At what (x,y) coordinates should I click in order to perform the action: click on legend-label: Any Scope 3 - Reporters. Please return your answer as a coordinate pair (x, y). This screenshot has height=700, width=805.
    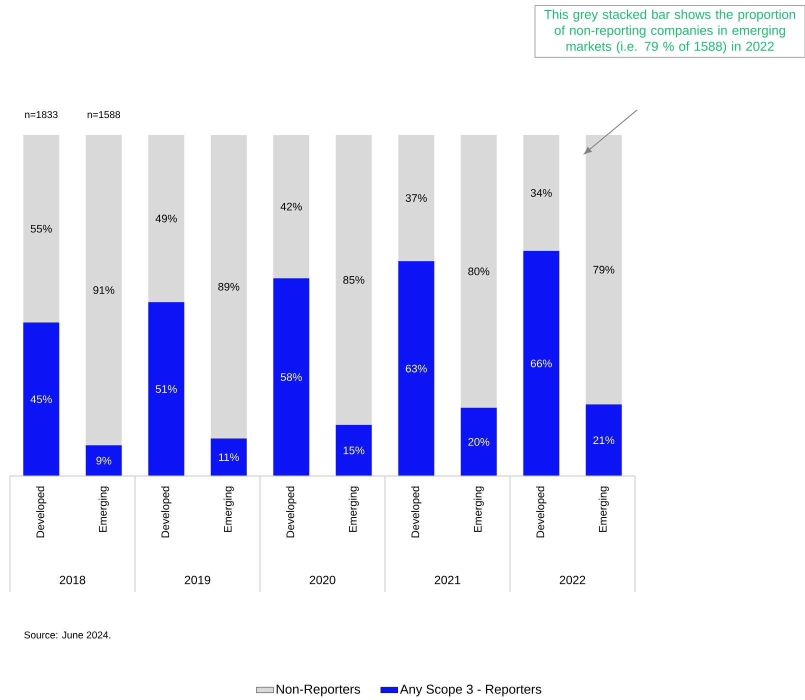
    Looking at the image, I should click on (471, 690).